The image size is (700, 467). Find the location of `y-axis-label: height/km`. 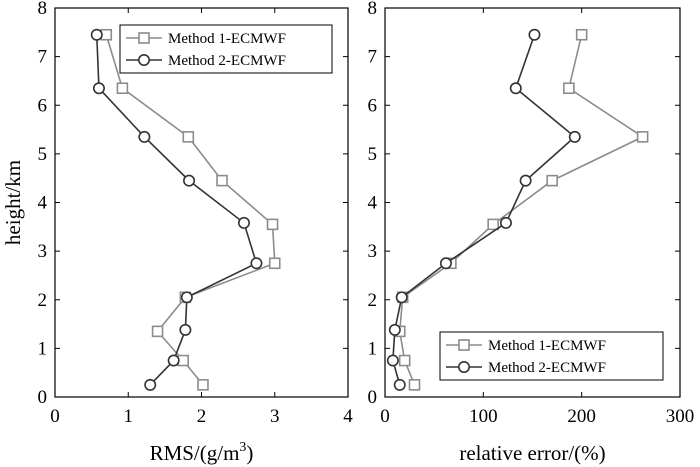

y-axis-label: height/km is located at coordinates (13, 202).